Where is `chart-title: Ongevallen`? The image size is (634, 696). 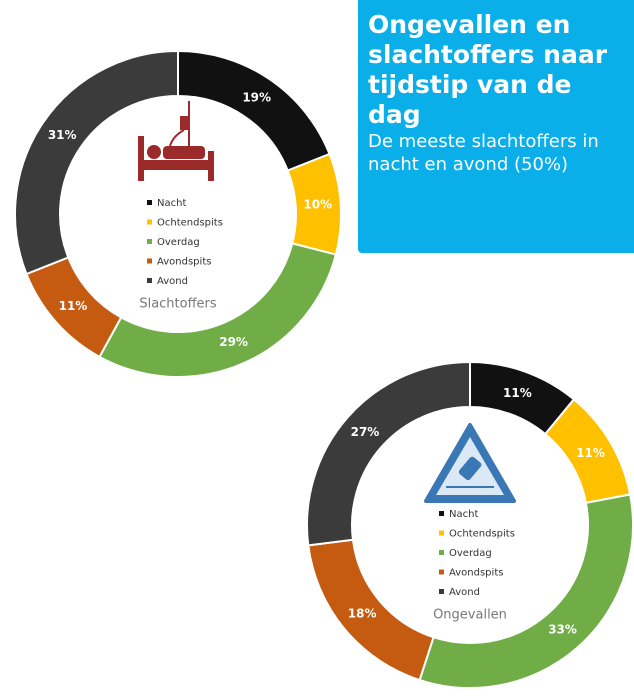
chart-title: Ongevallen is located at coordinates (470, 615).